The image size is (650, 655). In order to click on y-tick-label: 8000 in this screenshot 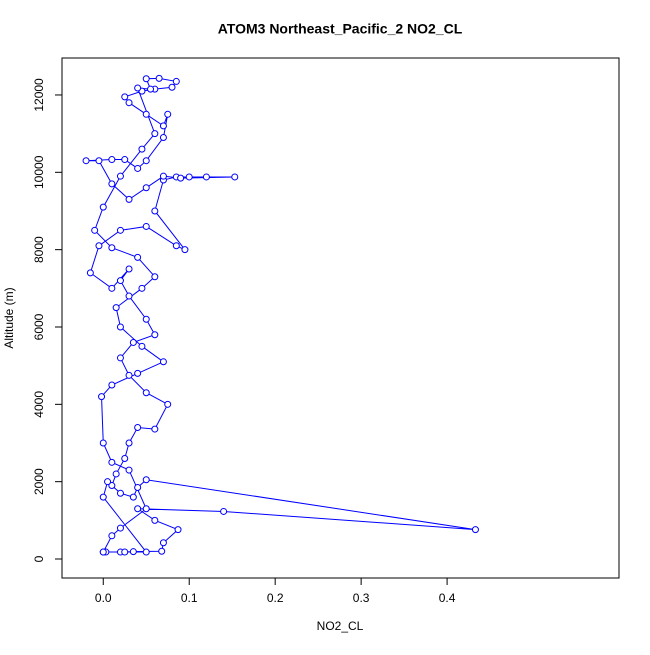, I will do `click(39, 249)`.